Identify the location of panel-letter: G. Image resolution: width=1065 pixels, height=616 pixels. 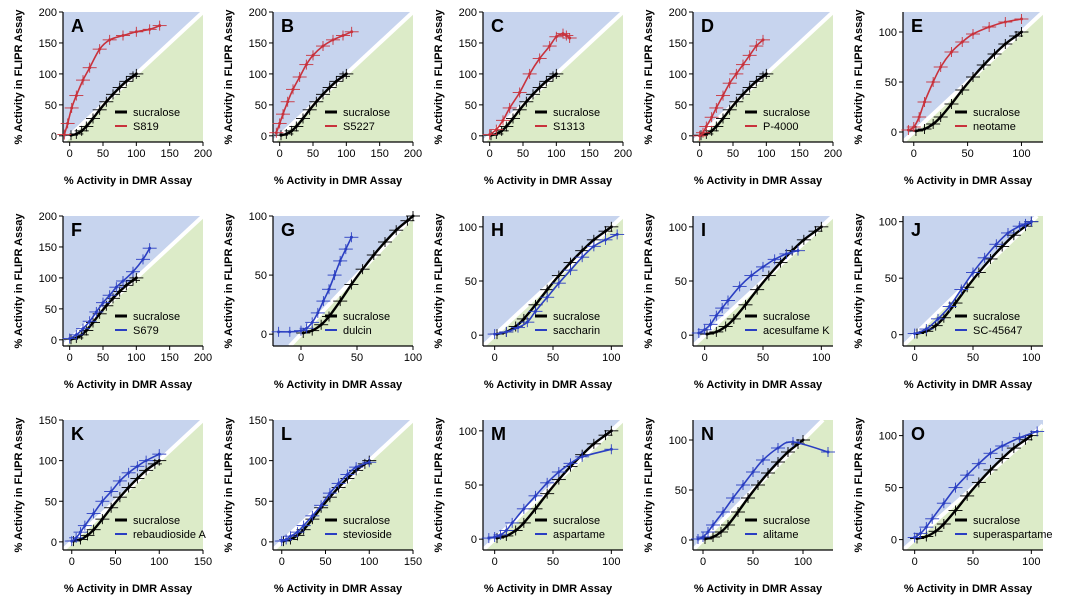
(288, 230).